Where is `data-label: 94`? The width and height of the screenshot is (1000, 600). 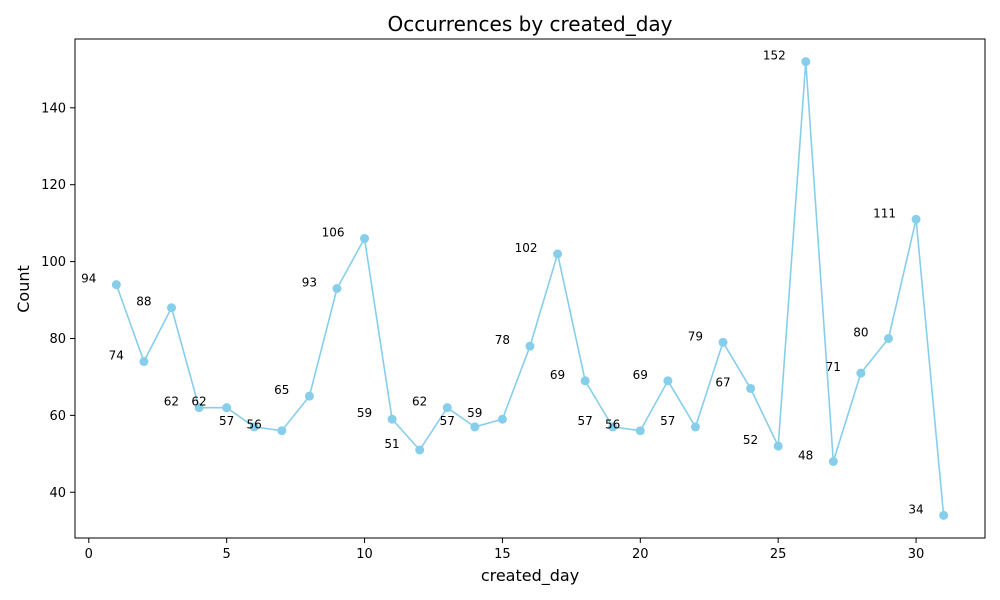 data-label: 94 is located at coordinates (88, 279).